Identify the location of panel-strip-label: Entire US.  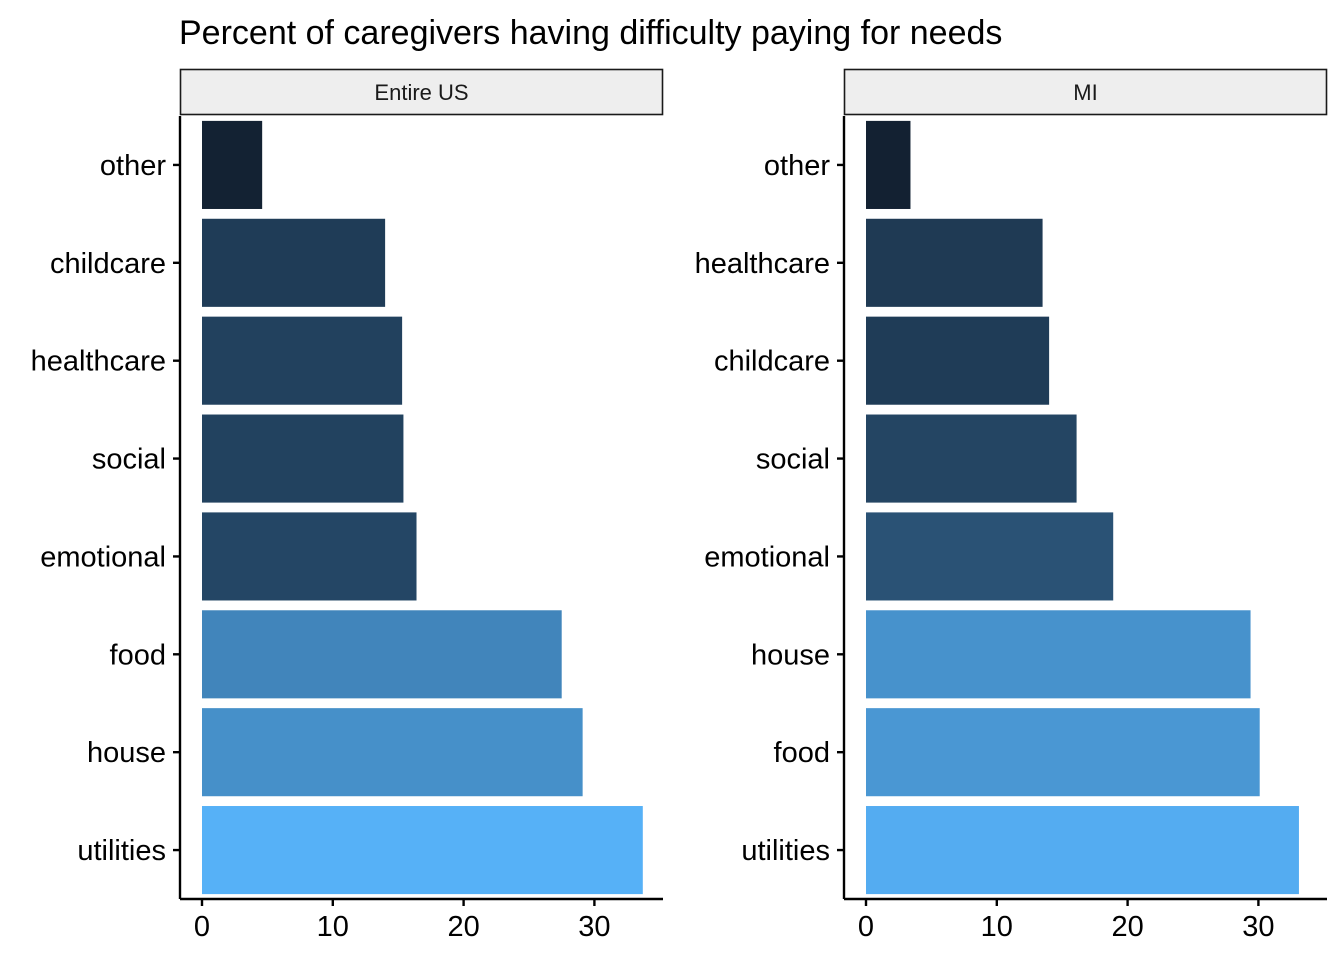
(421, 92).